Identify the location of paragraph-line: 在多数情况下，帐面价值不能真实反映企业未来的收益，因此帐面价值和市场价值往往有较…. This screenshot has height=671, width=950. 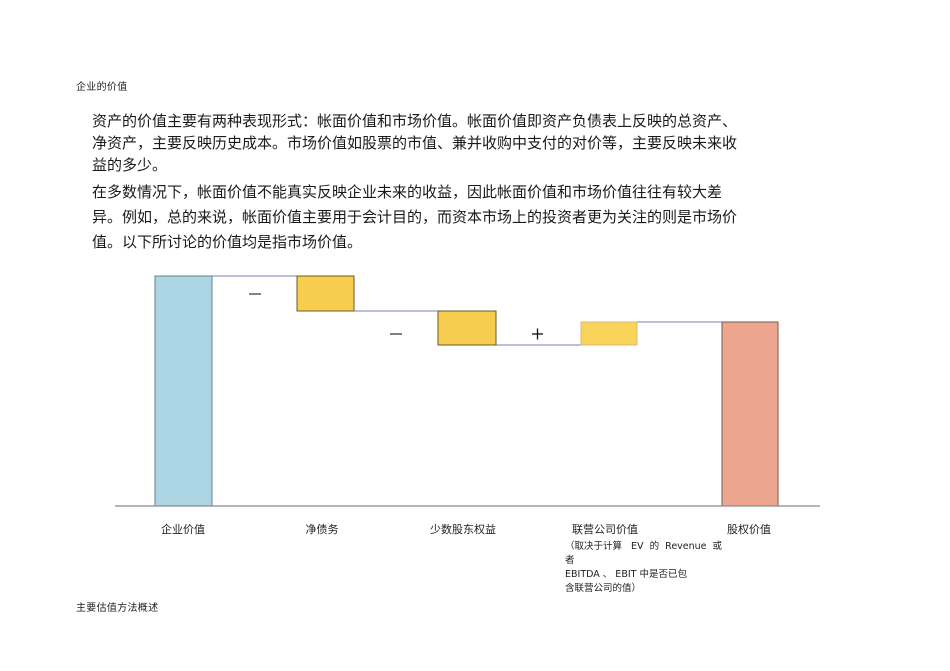
(407, 192).